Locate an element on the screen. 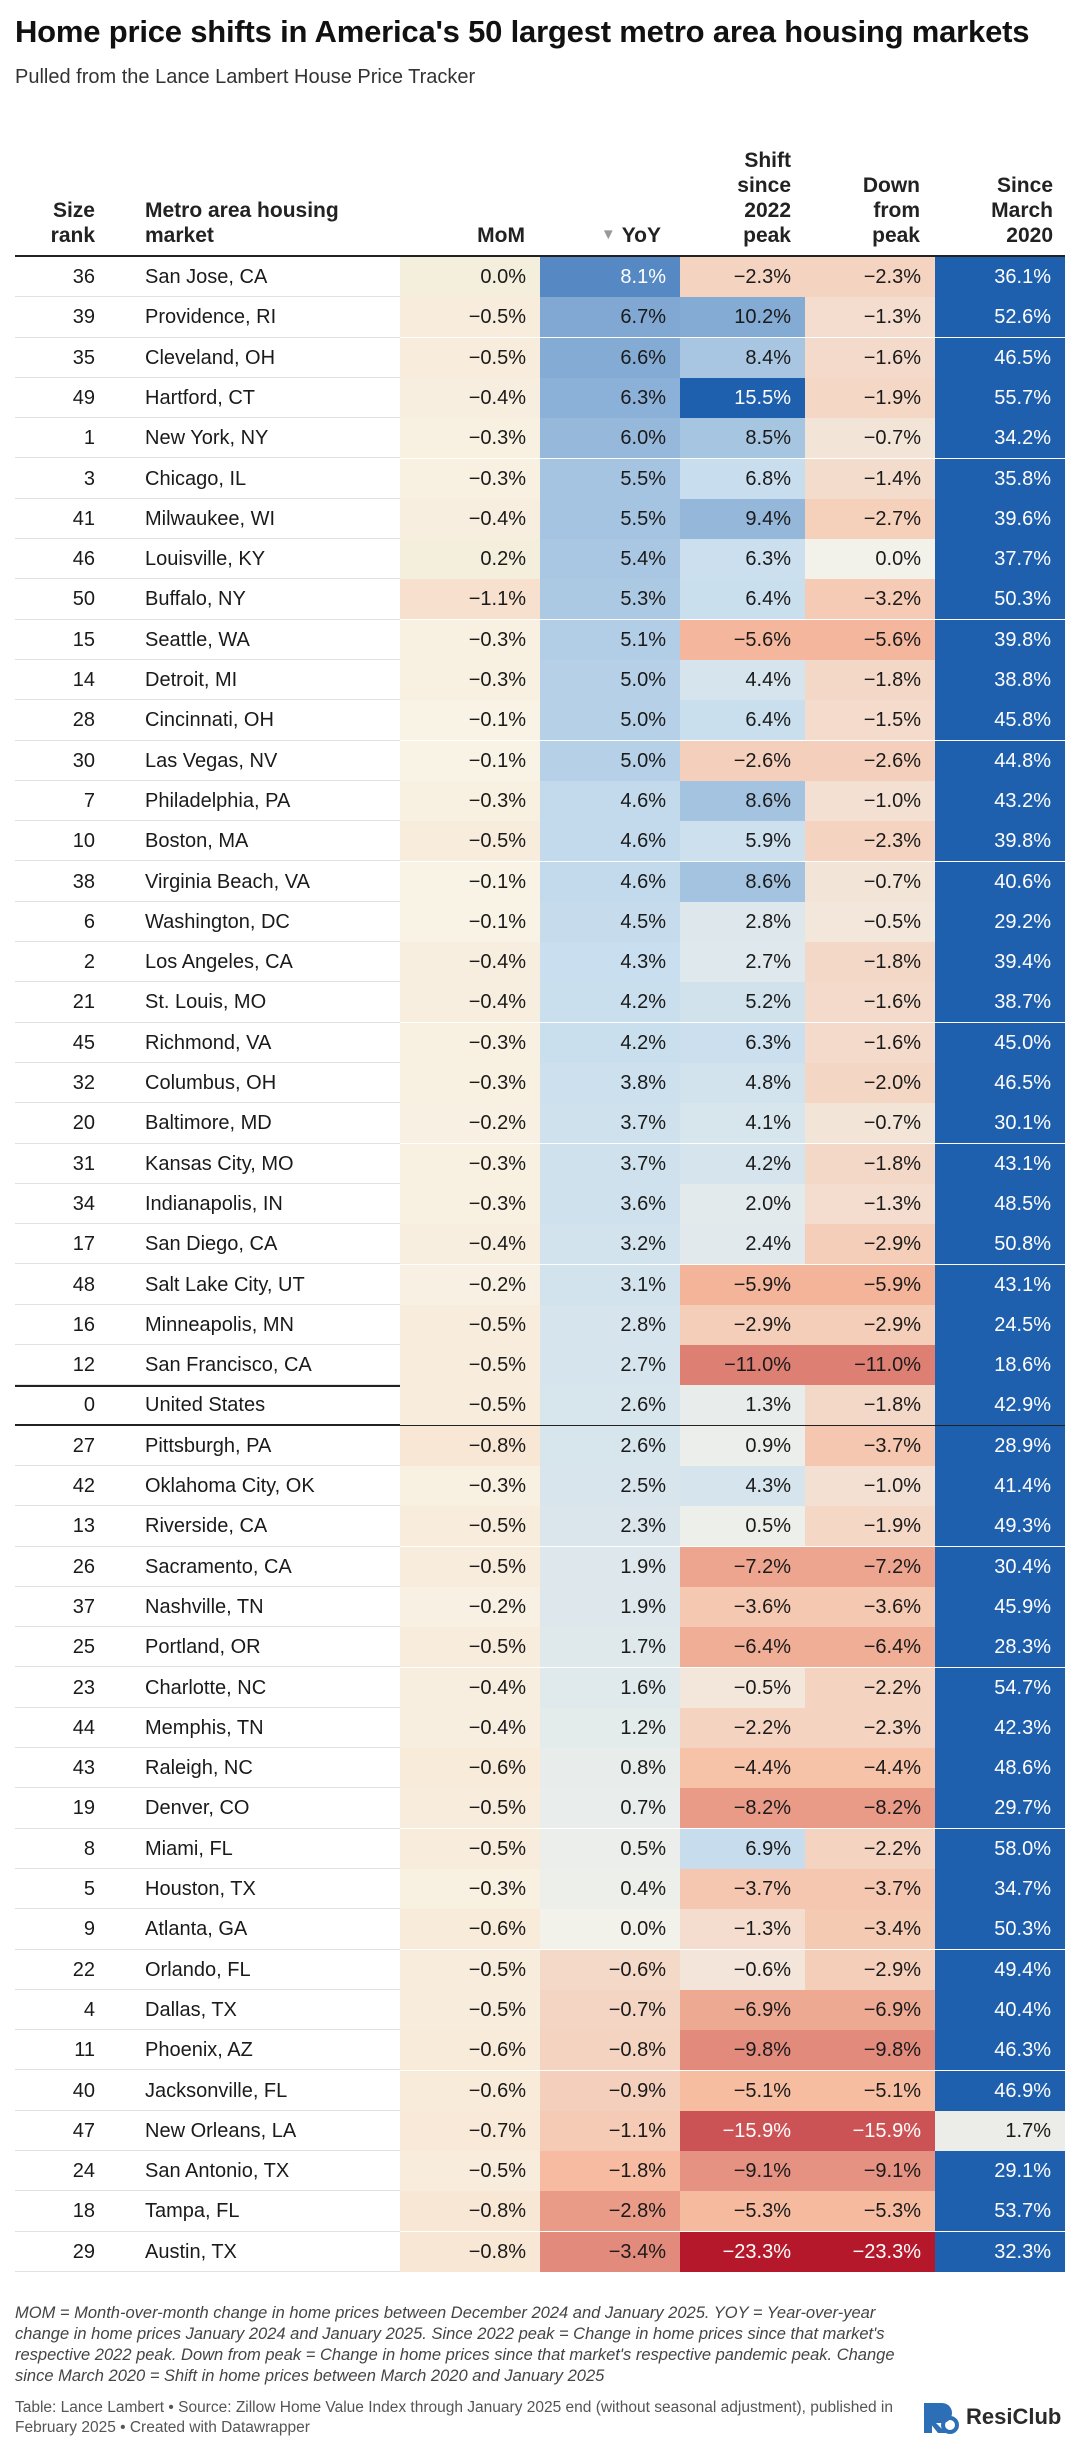 The height and width of the screenshot is (2459, 1080). resiclub-logo-icon is located at coordinates (941, 2418).